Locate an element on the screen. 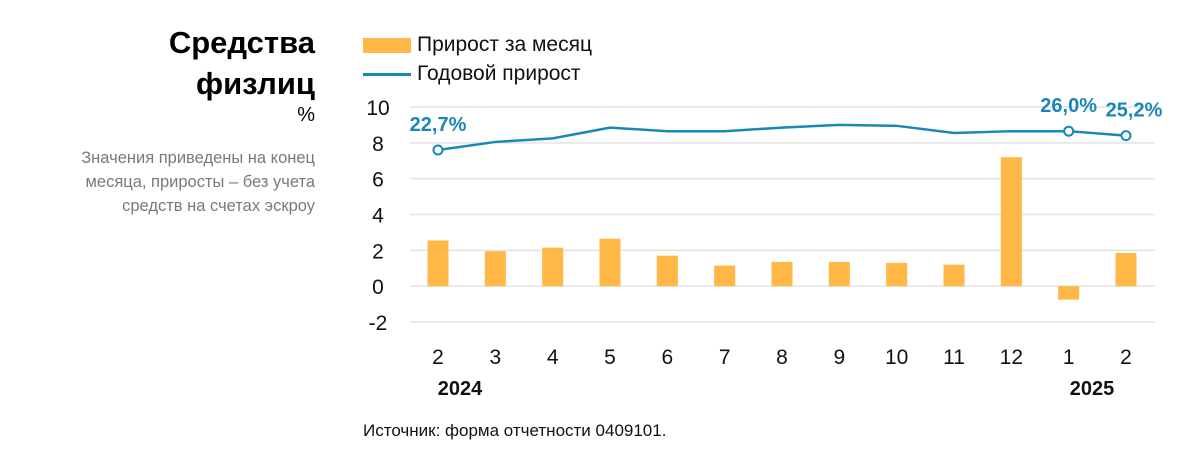 This screenshot has width=1200, height=462. x-tick-label: 12 is located at coordinates (1011, 357).